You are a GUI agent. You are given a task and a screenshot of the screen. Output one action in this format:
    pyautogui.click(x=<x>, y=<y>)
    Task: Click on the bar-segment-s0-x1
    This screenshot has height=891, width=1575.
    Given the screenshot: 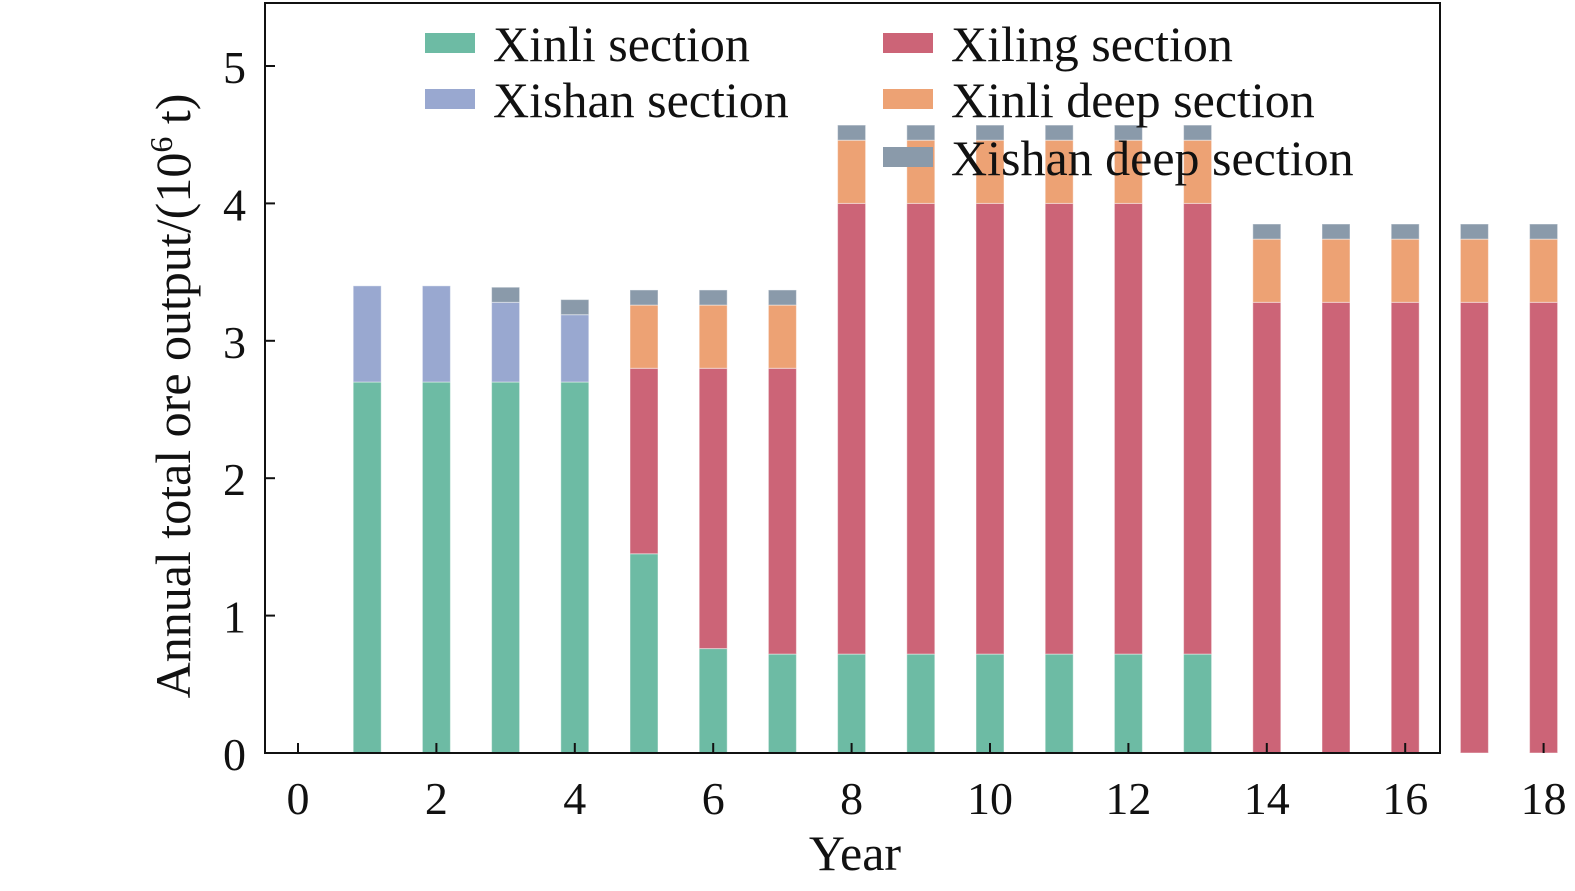 What is the action you would take?
    pyautogui.click(x=367, y=567)
    